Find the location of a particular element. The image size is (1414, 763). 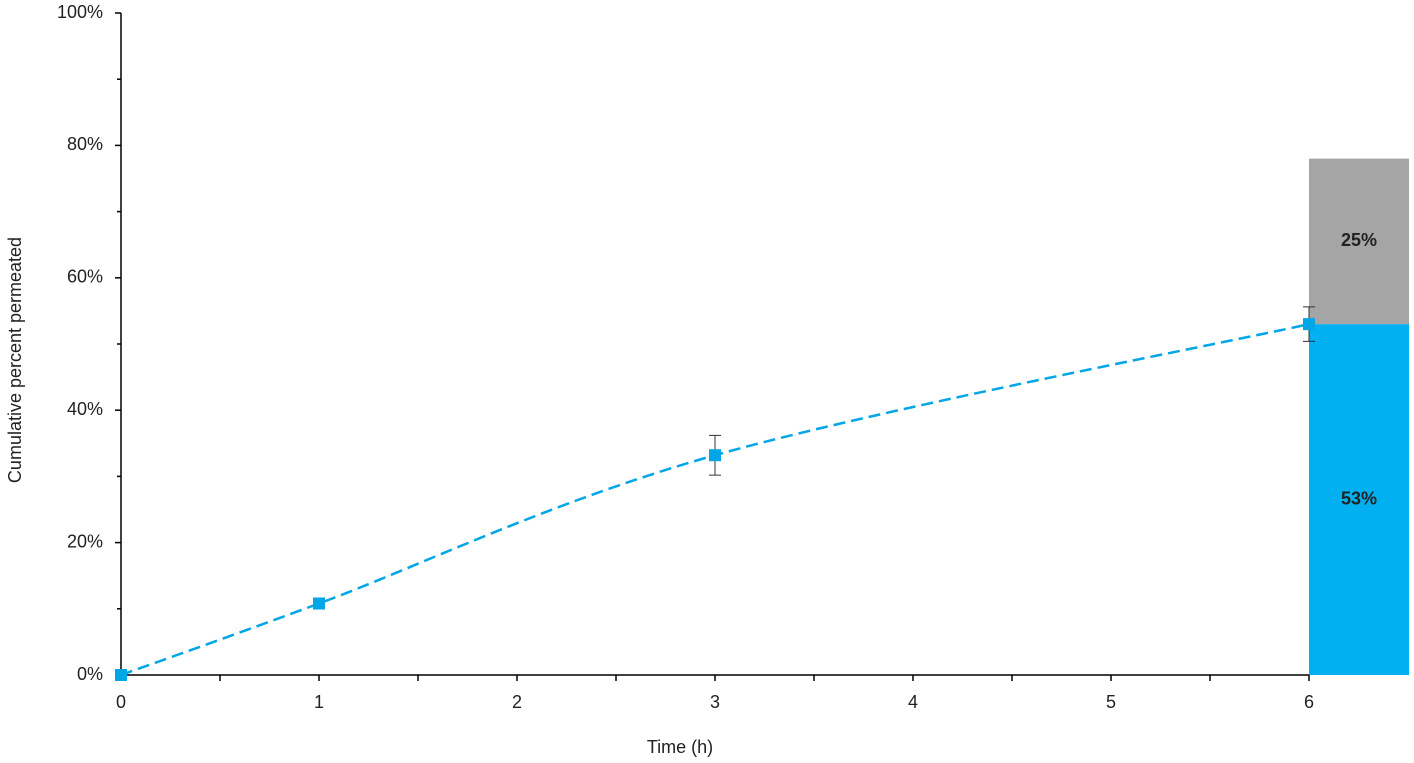

y-tick-label: 20% is located at coordinates (85, 541).